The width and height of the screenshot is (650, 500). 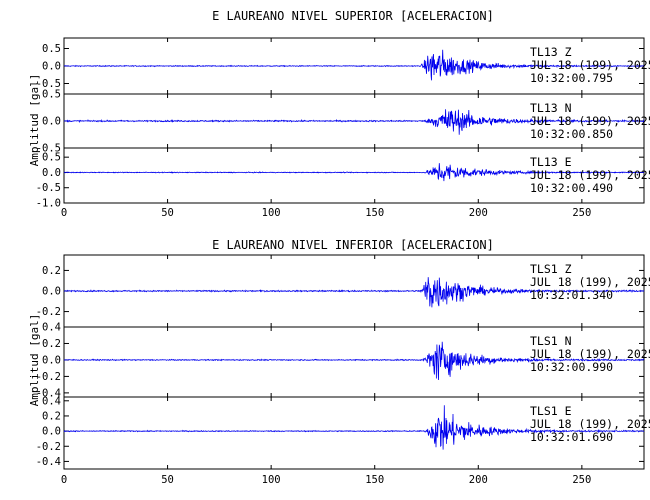 I want to click on time-label: 10:32:00.795, so click(x=571, y=78).